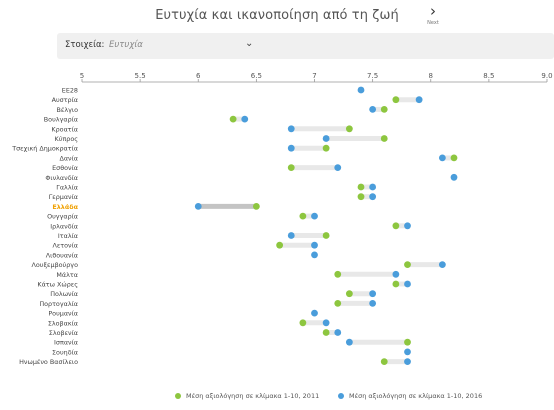 Image resolution: width=554 pixels, height=410 pixels. Describe the element at coordinates (44, 149) in the screenshot. I see `category-label: Τσεχική Δημοκρατία` at that location.